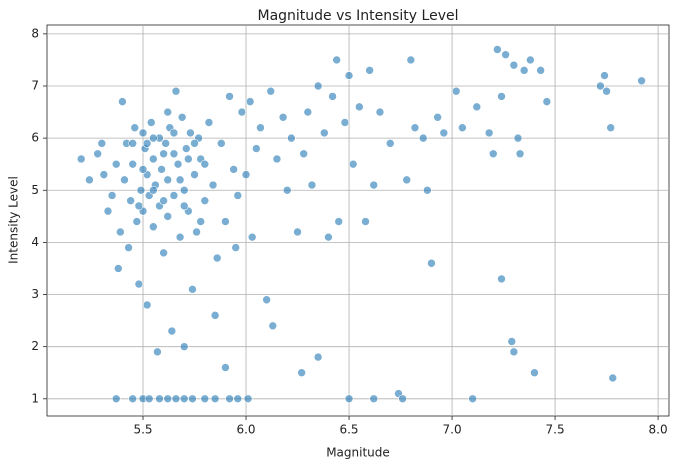 The image size is (679, 470). Describe the element at coordinates (245, 430) in the screenshot. I see `x-tick-label: 6.0` at that location.